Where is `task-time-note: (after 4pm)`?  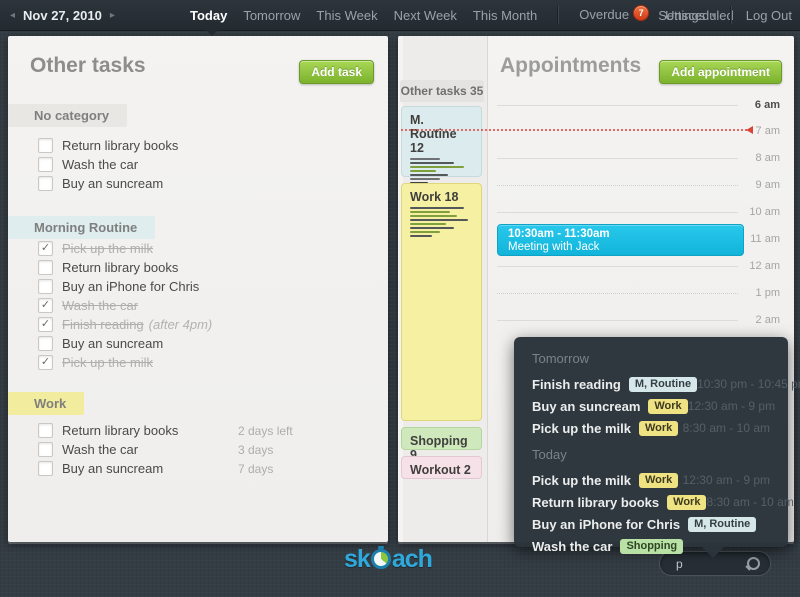 task-time-note: (after 4pm) is located at coordinates (180, 324).